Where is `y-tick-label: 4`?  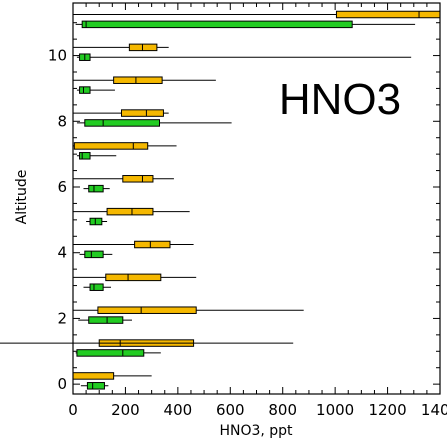 y-tick-label: 4 is located at coordinates (62, 253).